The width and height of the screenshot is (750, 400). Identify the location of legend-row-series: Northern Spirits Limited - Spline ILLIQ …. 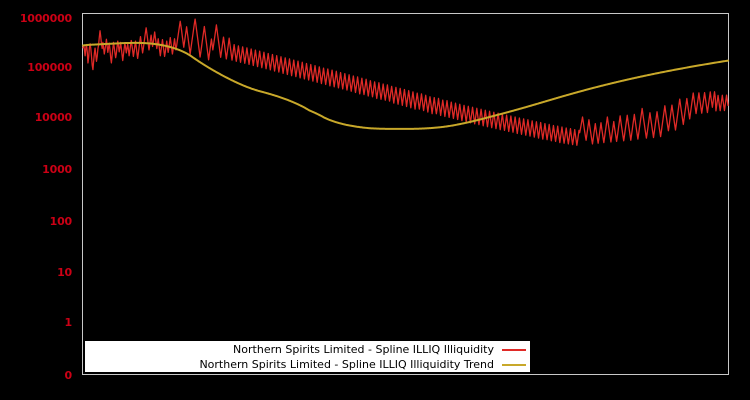
(307, 349).